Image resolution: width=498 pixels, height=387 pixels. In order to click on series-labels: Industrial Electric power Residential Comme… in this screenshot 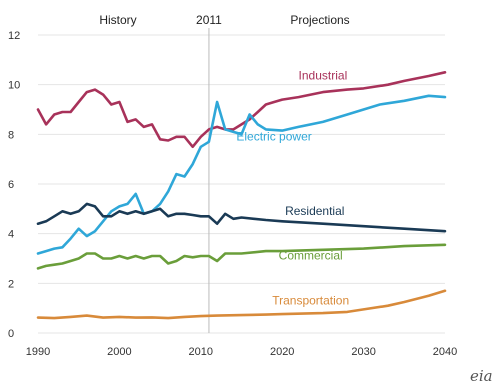, I will do `click(292, 188)`.